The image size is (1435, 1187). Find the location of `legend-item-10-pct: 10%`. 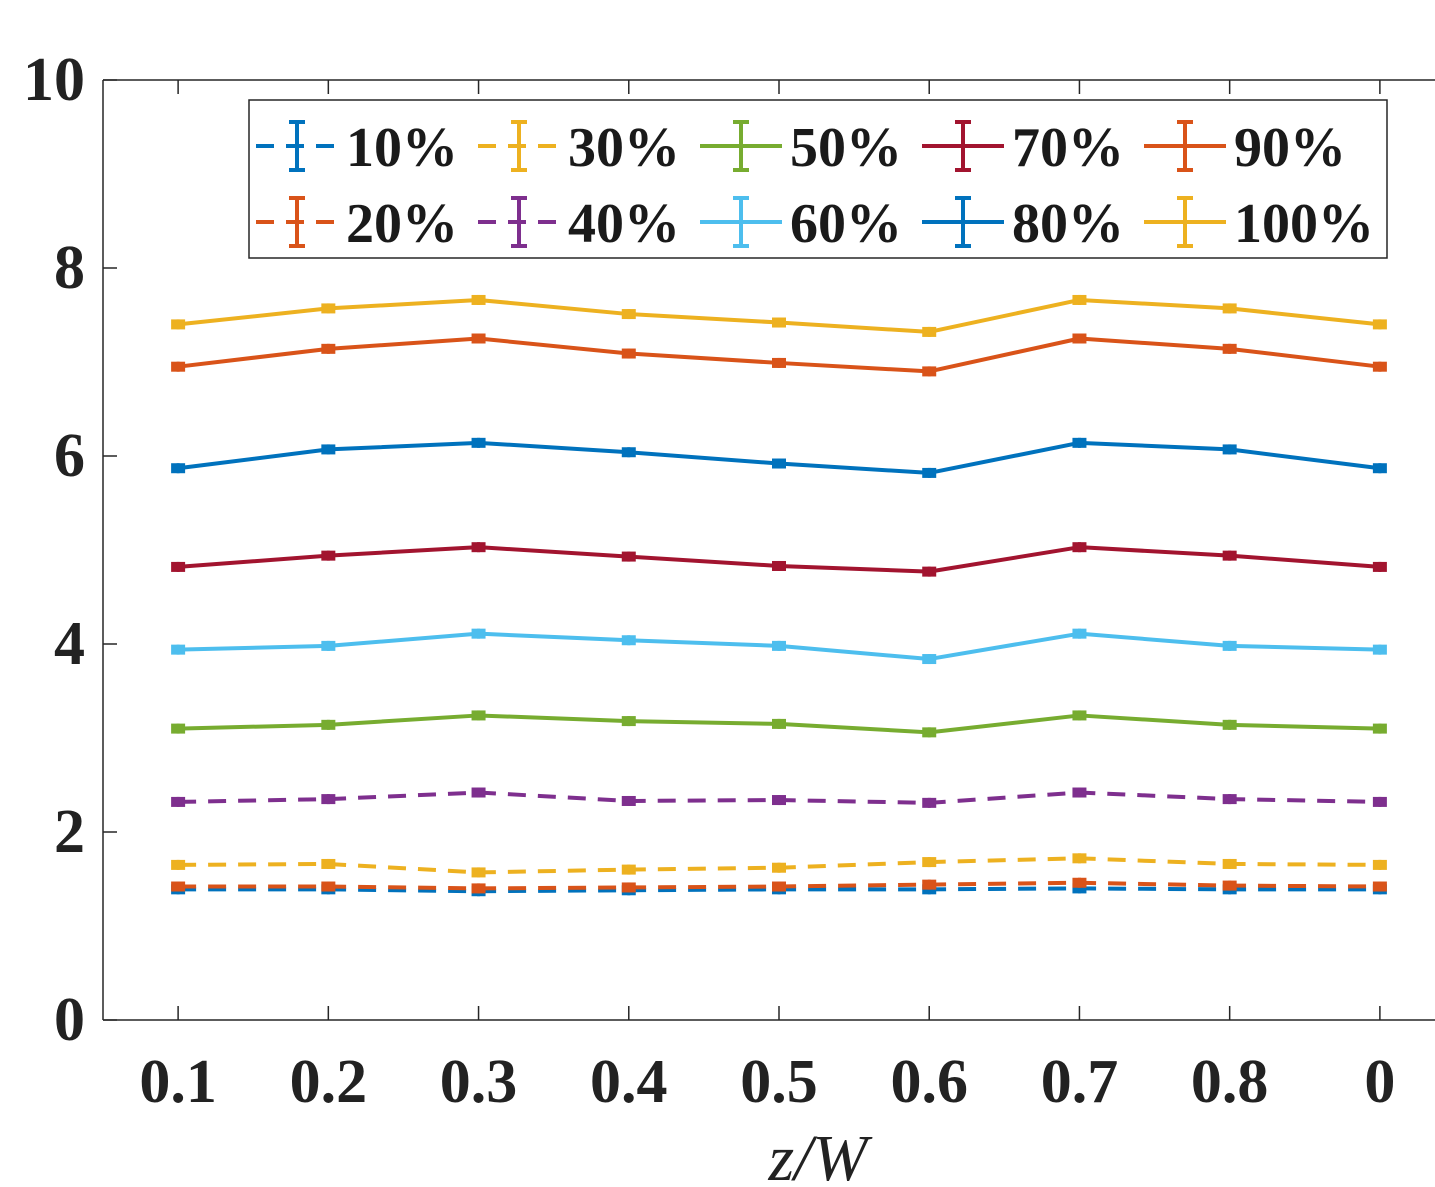

legend-item-10-pct: 10% is located at coordinates (357, 148).